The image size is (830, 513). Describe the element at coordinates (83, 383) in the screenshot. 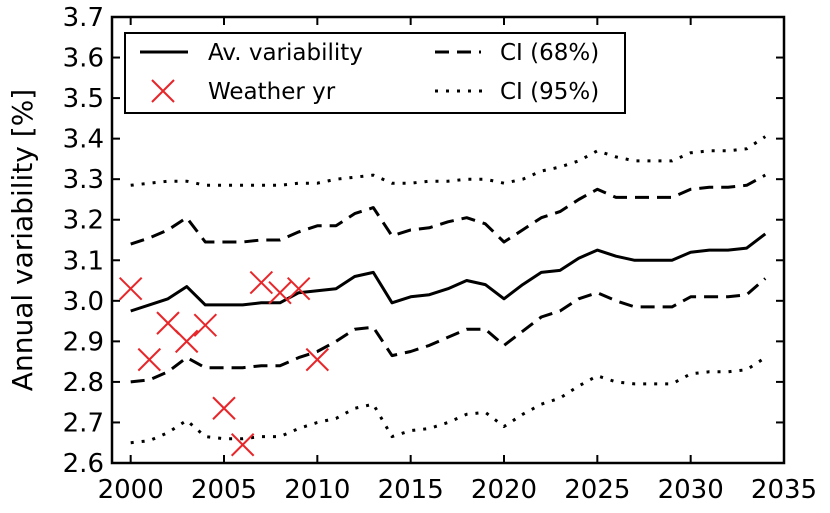

I see `y-tick-label-2.8: 2.8` at that location.